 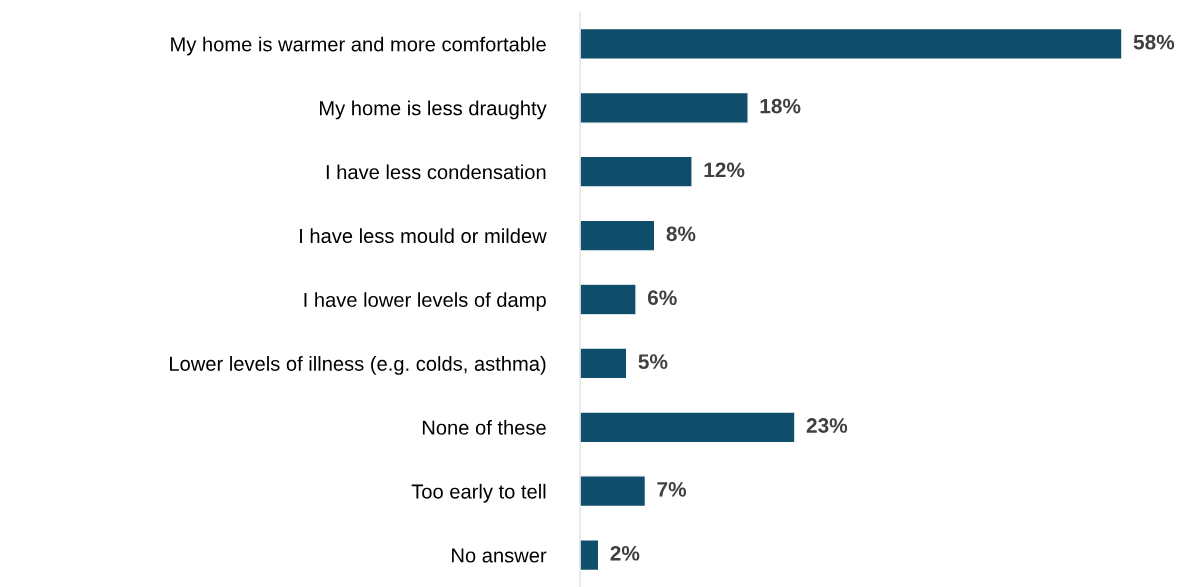 I want to click on y-tick-label: Lower levels of illness (e.g. colds, asthma), so click(x=358, y=365).